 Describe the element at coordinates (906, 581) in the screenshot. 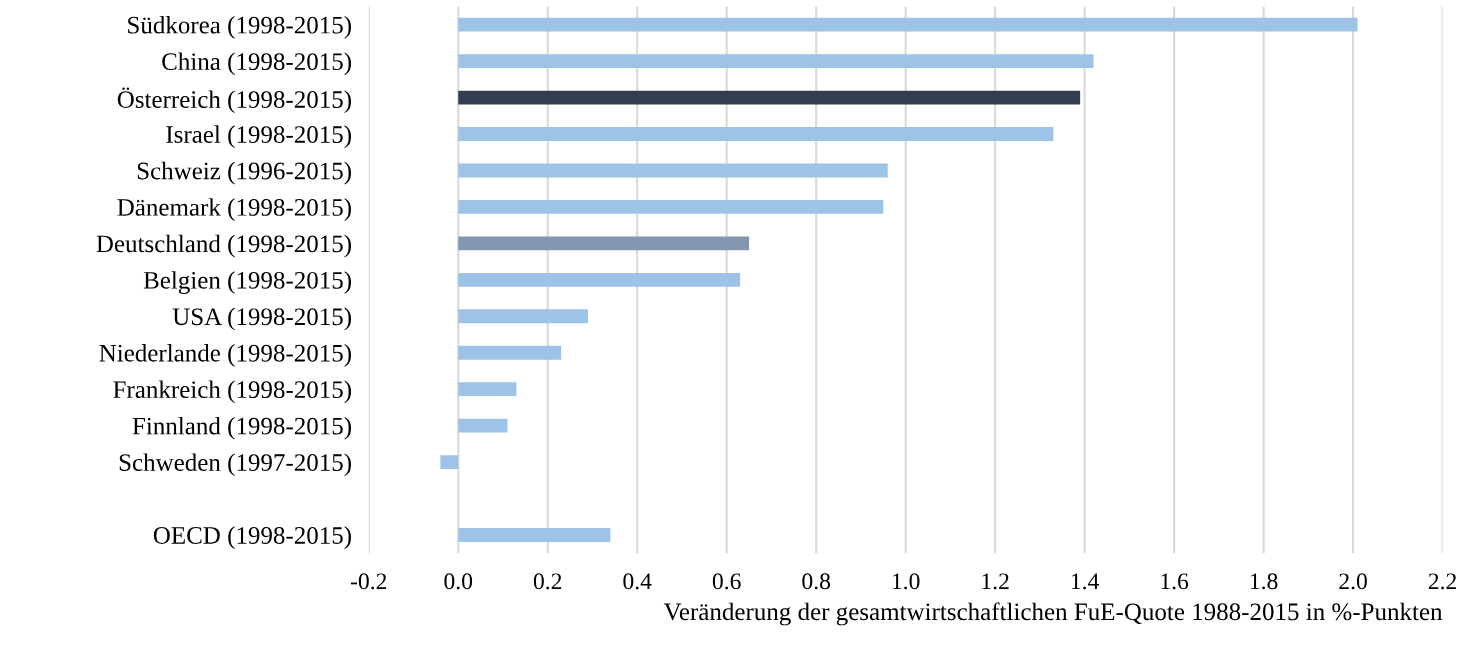

I see `x-tick-label: 1.0` at that location.